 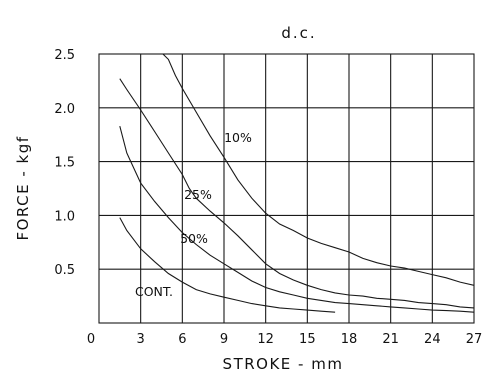 I want to click on y-tick-label: 1.5, so click(x=64, y=163).